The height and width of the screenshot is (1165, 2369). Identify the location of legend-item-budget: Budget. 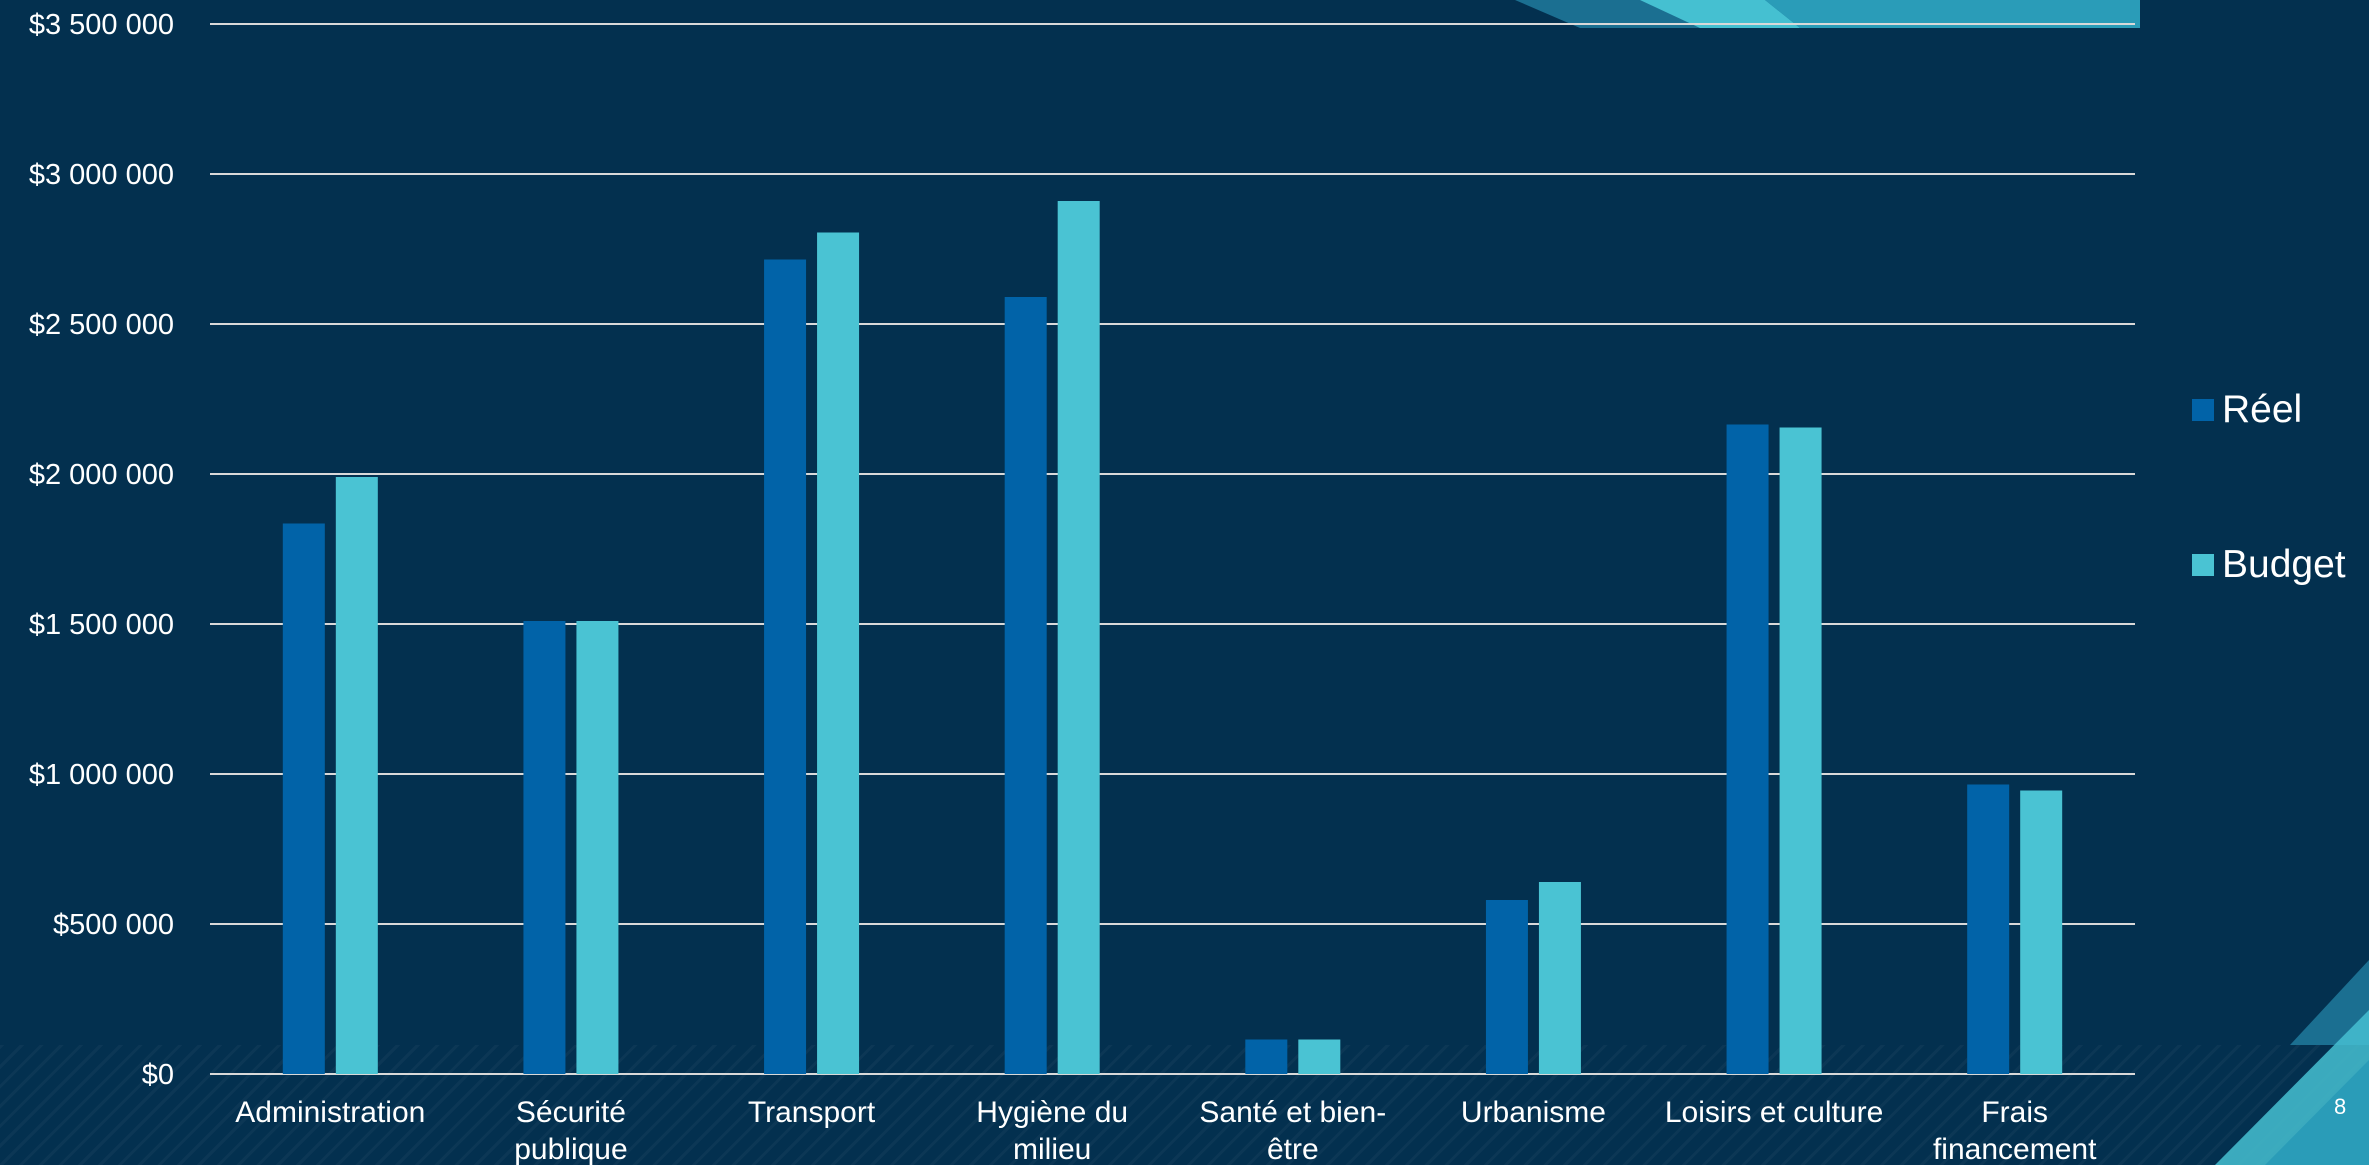
(2269, 565).